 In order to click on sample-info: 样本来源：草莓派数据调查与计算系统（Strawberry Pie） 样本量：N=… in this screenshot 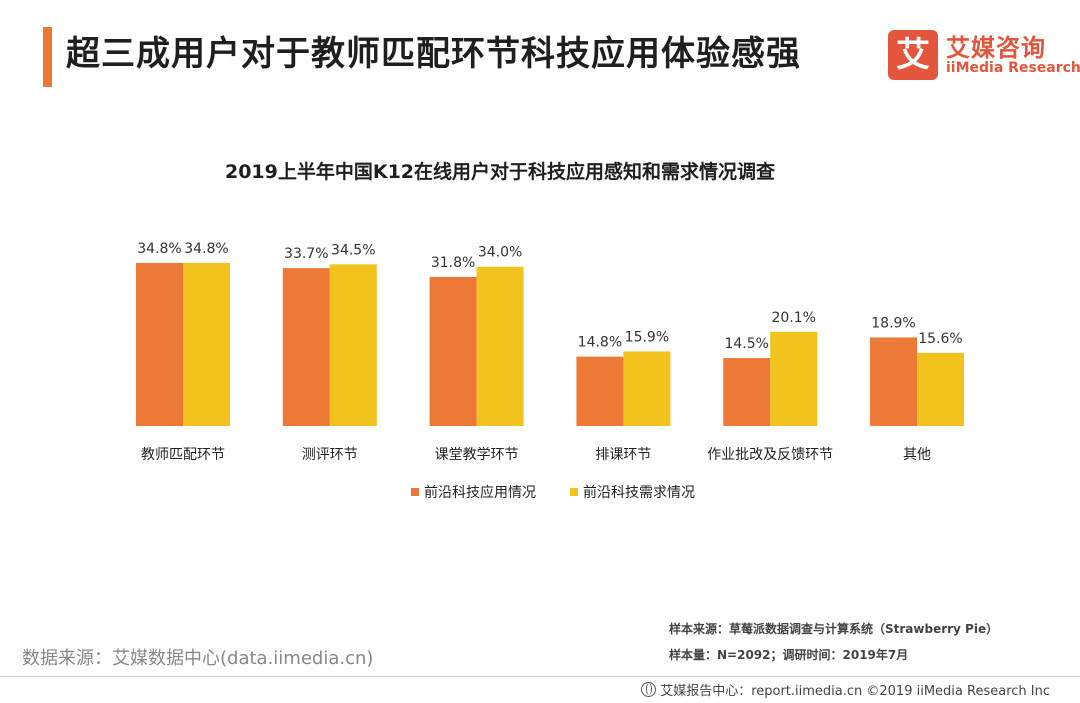, I will do `click(833, 642)`.